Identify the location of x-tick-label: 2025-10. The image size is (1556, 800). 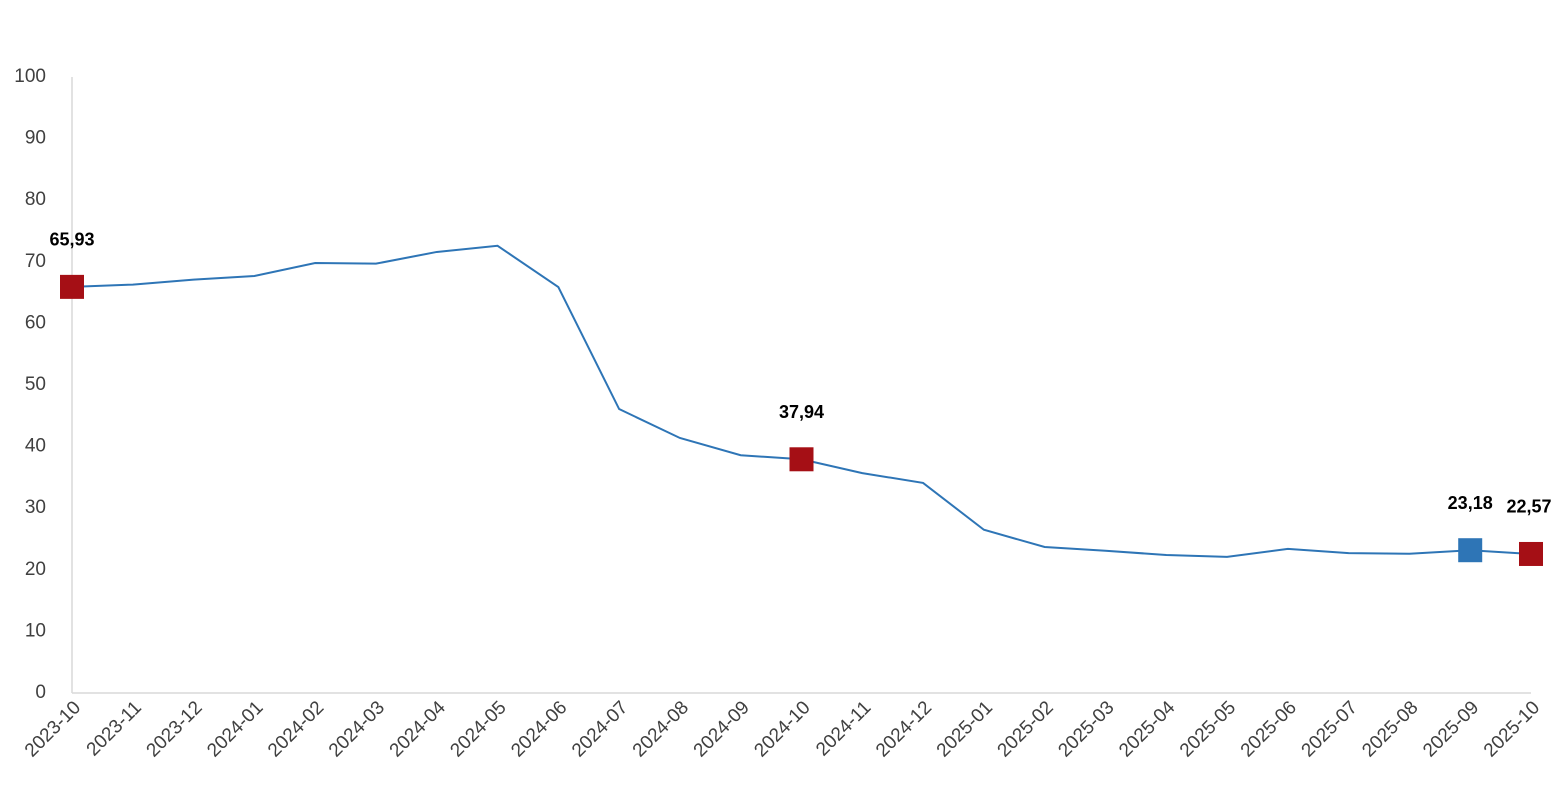
(1512, 729).